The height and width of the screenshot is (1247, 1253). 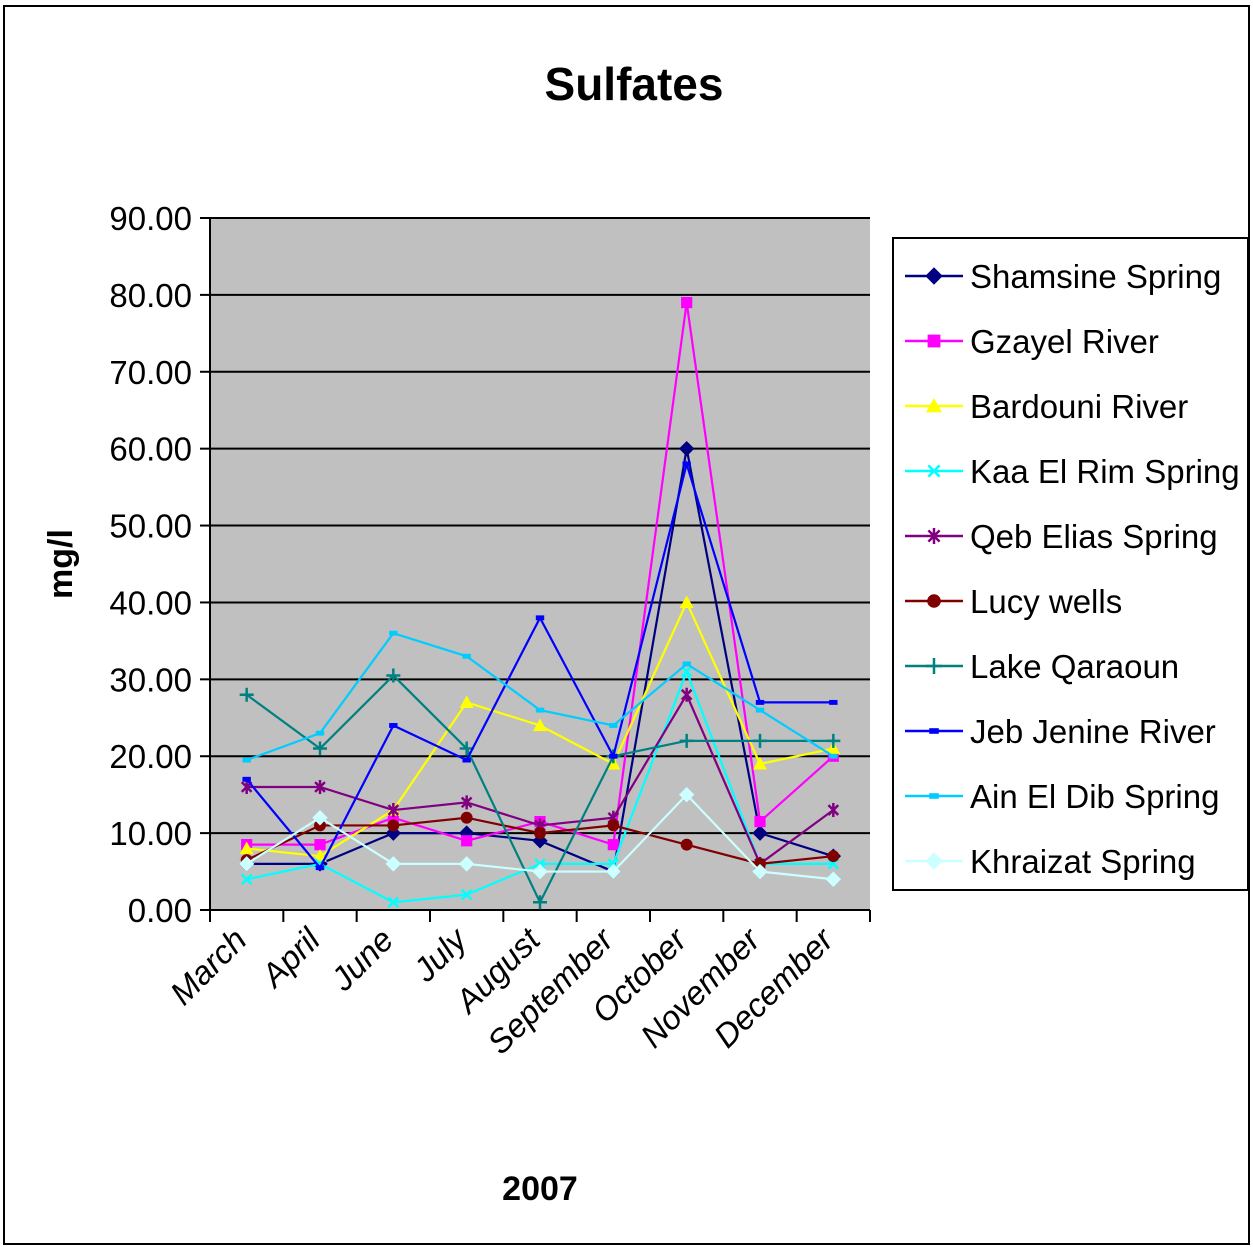 I want to click on legend-label: Lake Qaraoun, so click(x=1074, y=666).